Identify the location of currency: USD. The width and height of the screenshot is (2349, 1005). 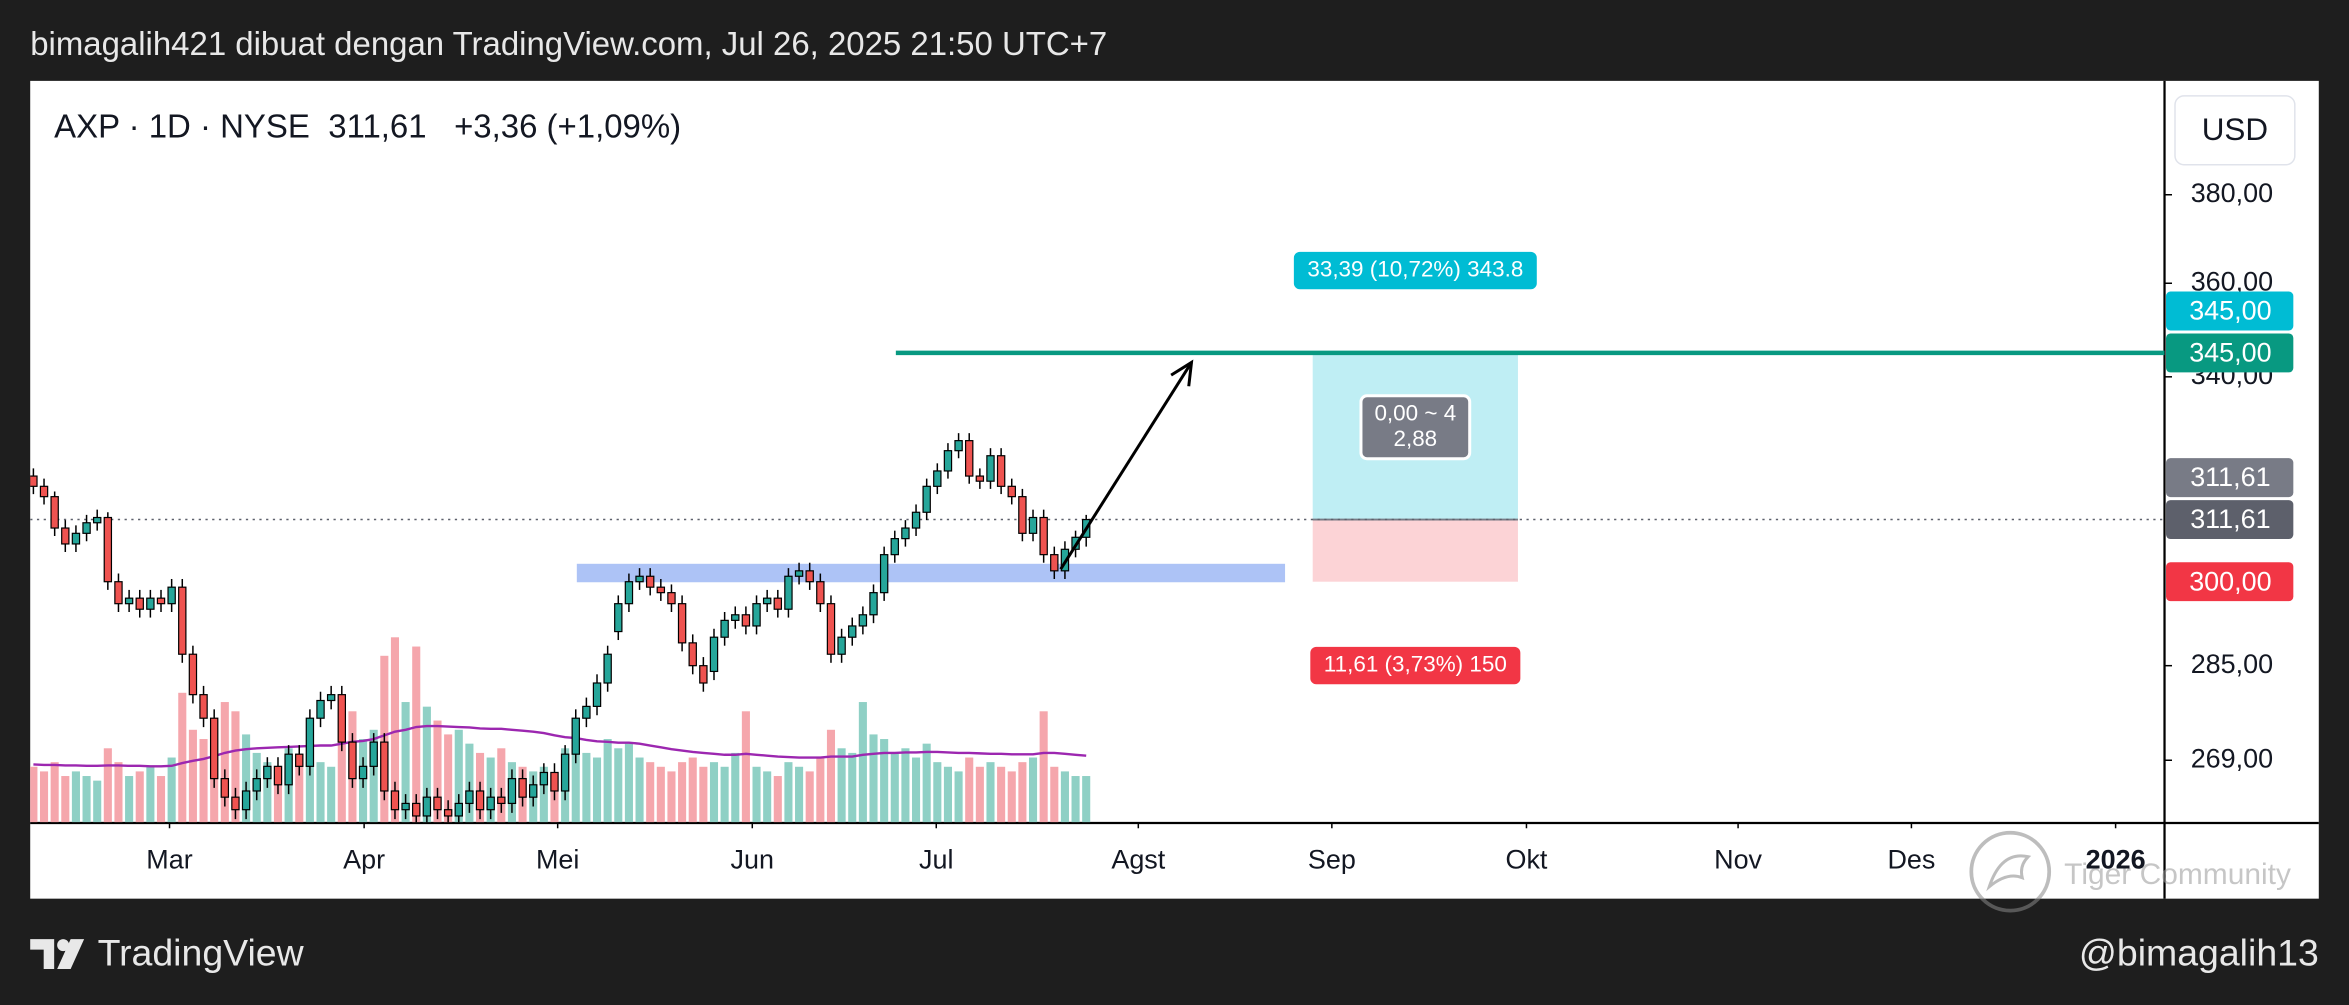
(2235, 129).